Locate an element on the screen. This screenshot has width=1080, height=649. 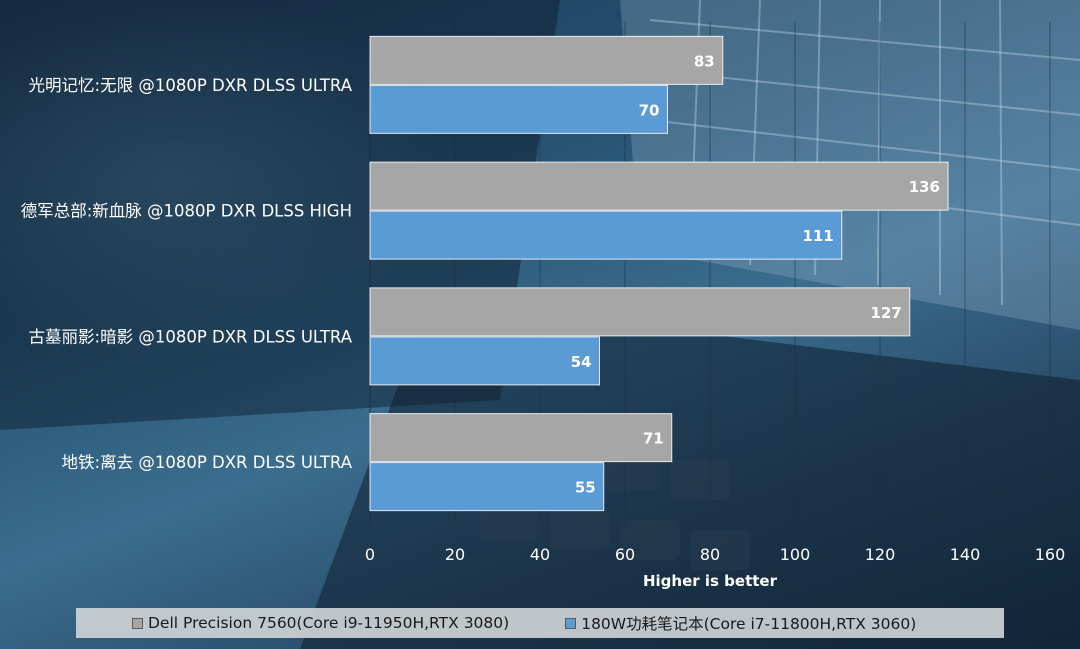
x-tick-label: 140 is located at coordinates (965, 554).